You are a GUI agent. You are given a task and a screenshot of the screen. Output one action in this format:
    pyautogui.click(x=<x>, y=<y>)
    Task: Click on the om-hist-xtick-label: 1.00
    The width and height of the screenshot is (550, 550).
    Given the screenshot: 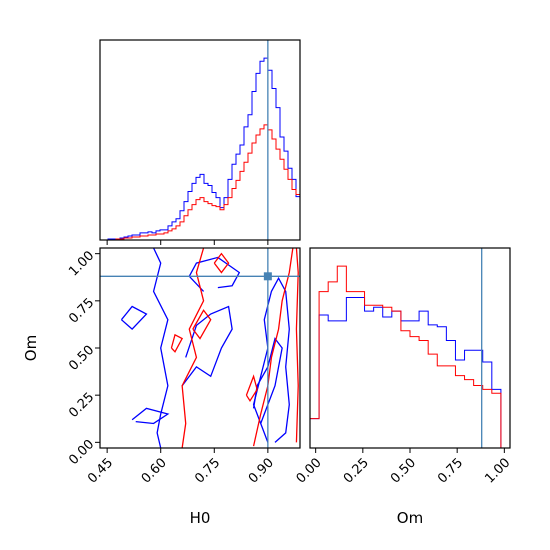 What is the action you would take?
    pyautogui.click(x=497, y=470)
    